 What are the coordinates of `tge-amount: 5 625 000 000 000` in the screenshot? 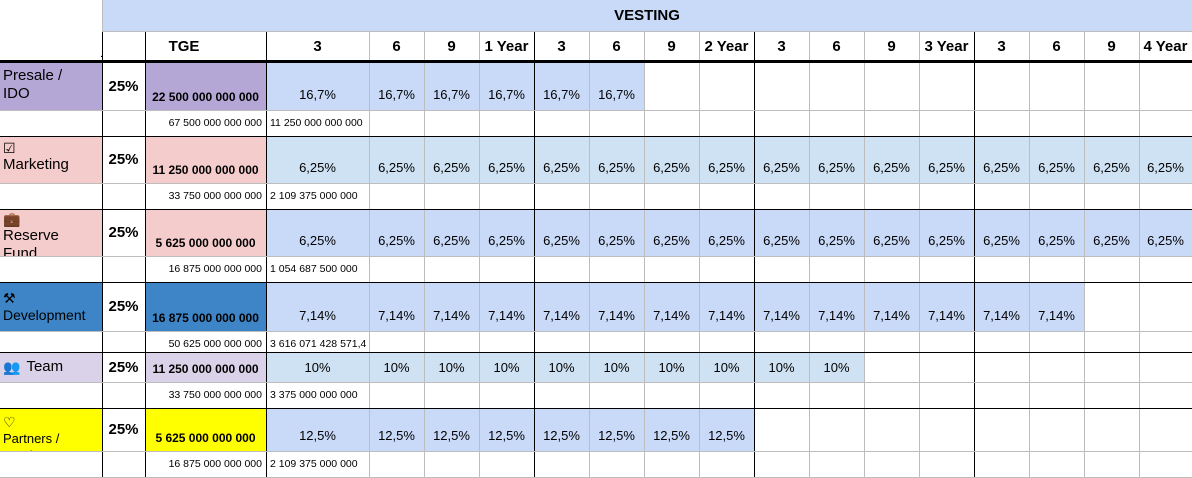 It's located at (205, 429).